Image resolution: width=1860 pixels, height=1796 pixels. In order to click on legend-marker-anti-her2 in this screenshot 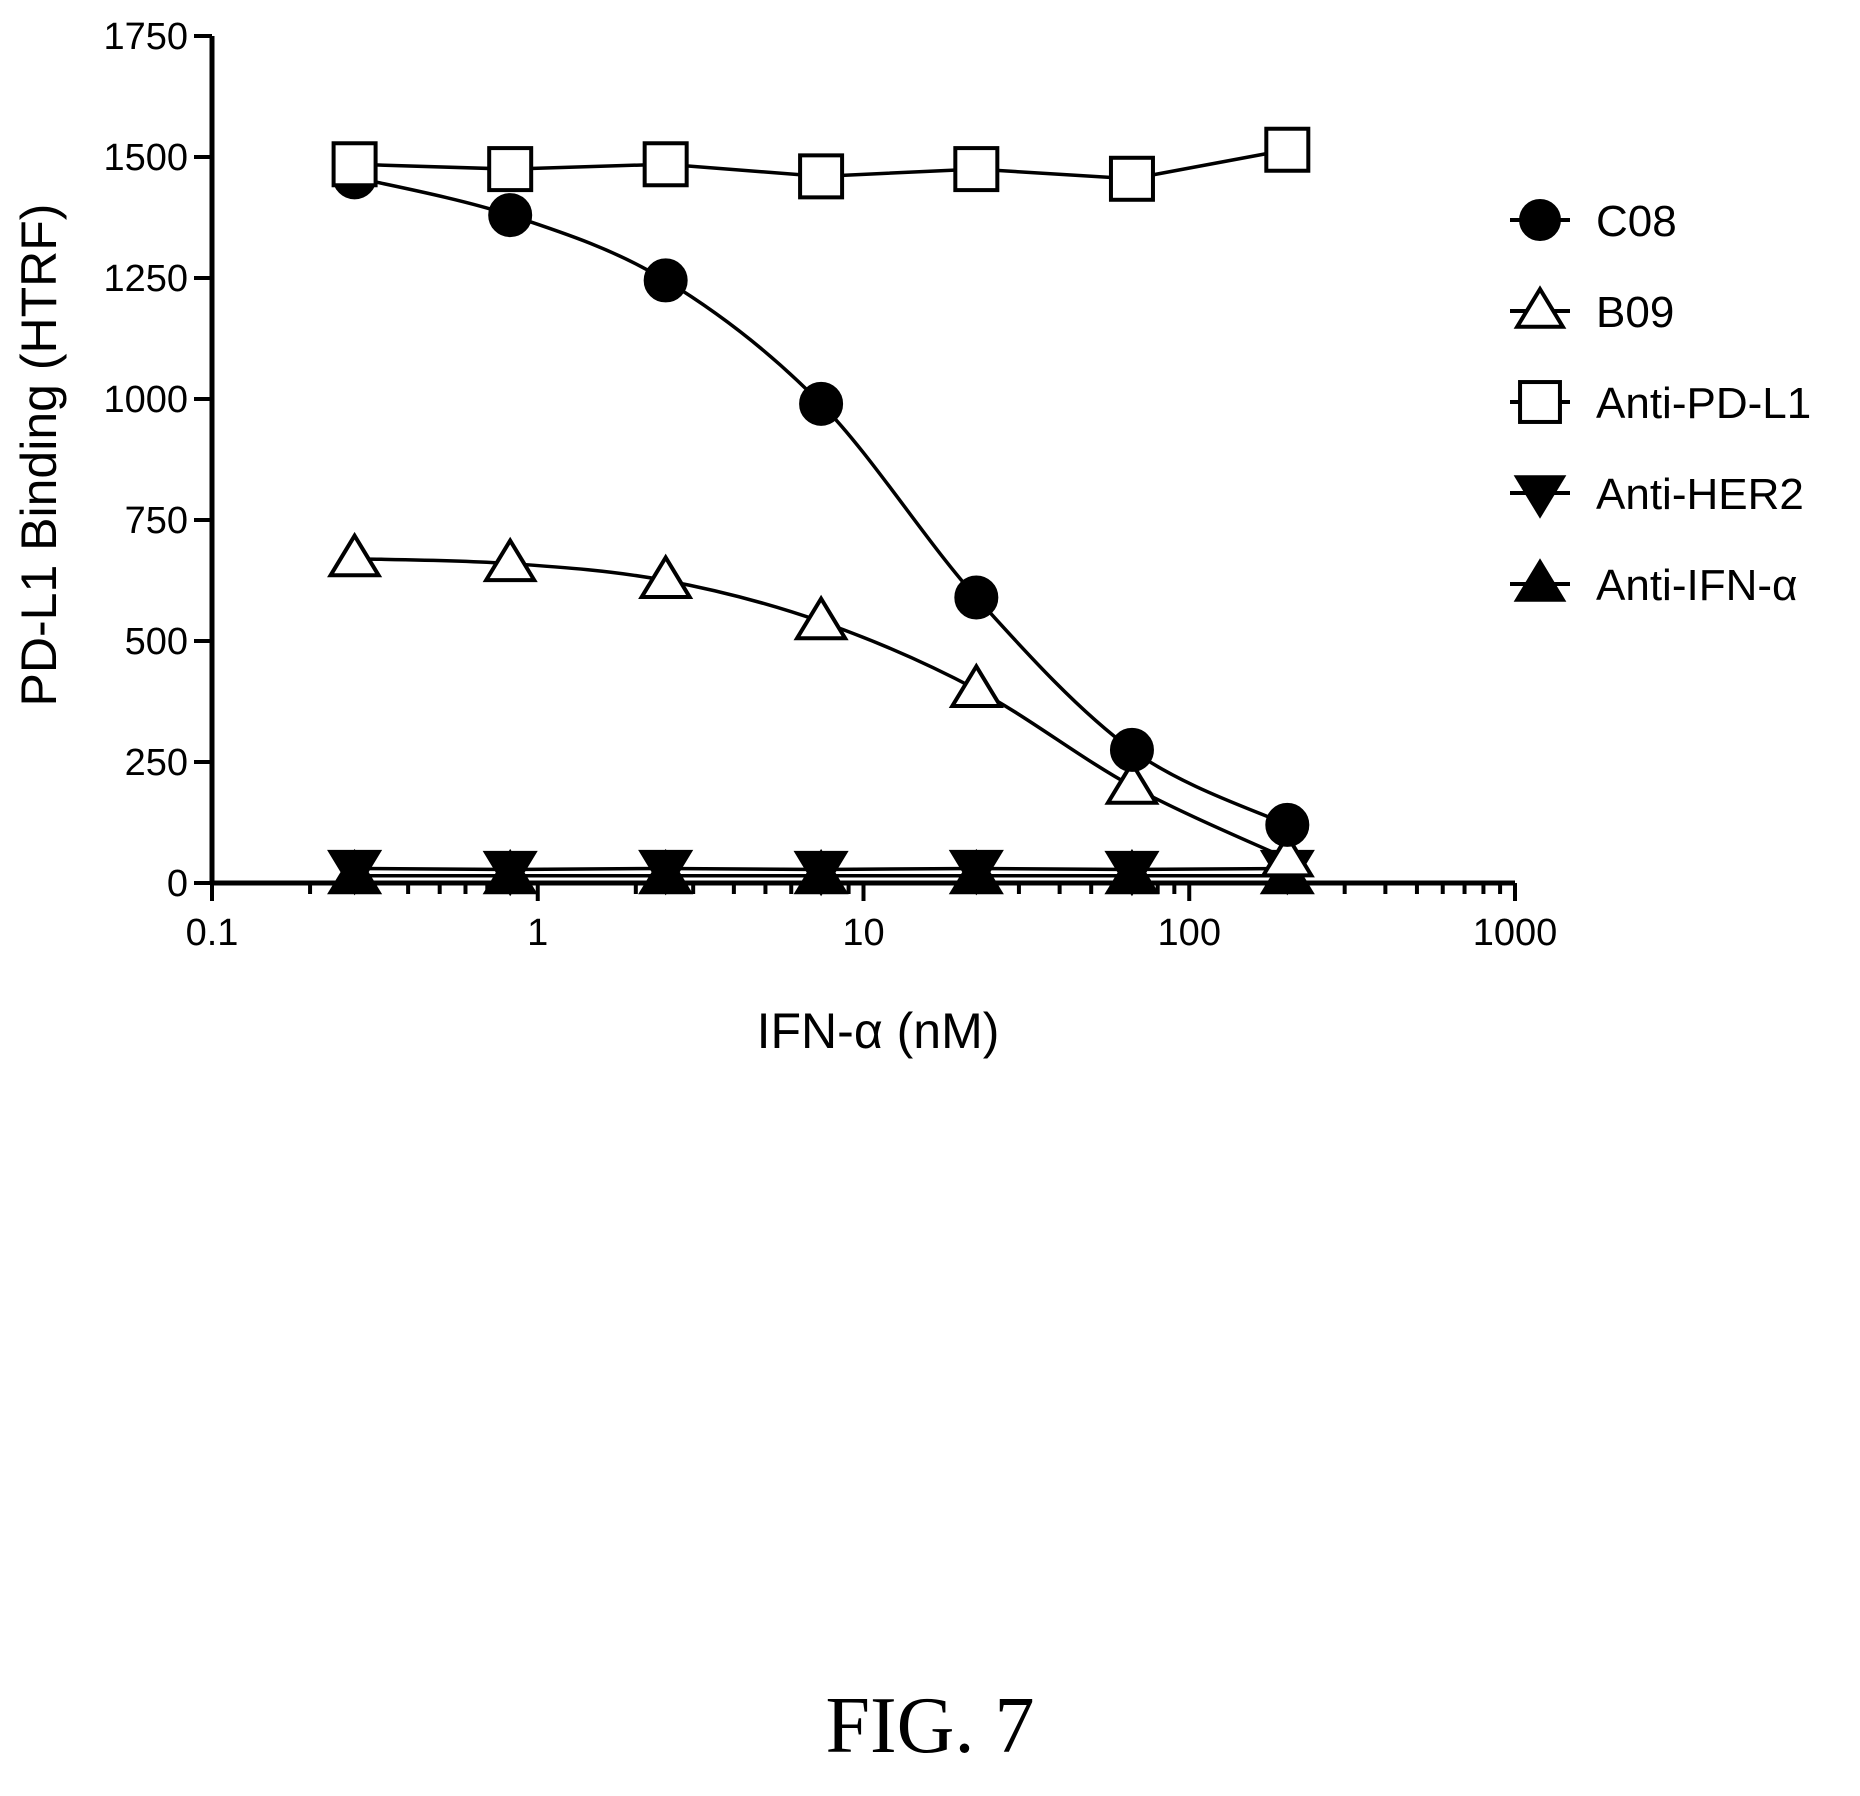, I will do `click(1540, 497)`.